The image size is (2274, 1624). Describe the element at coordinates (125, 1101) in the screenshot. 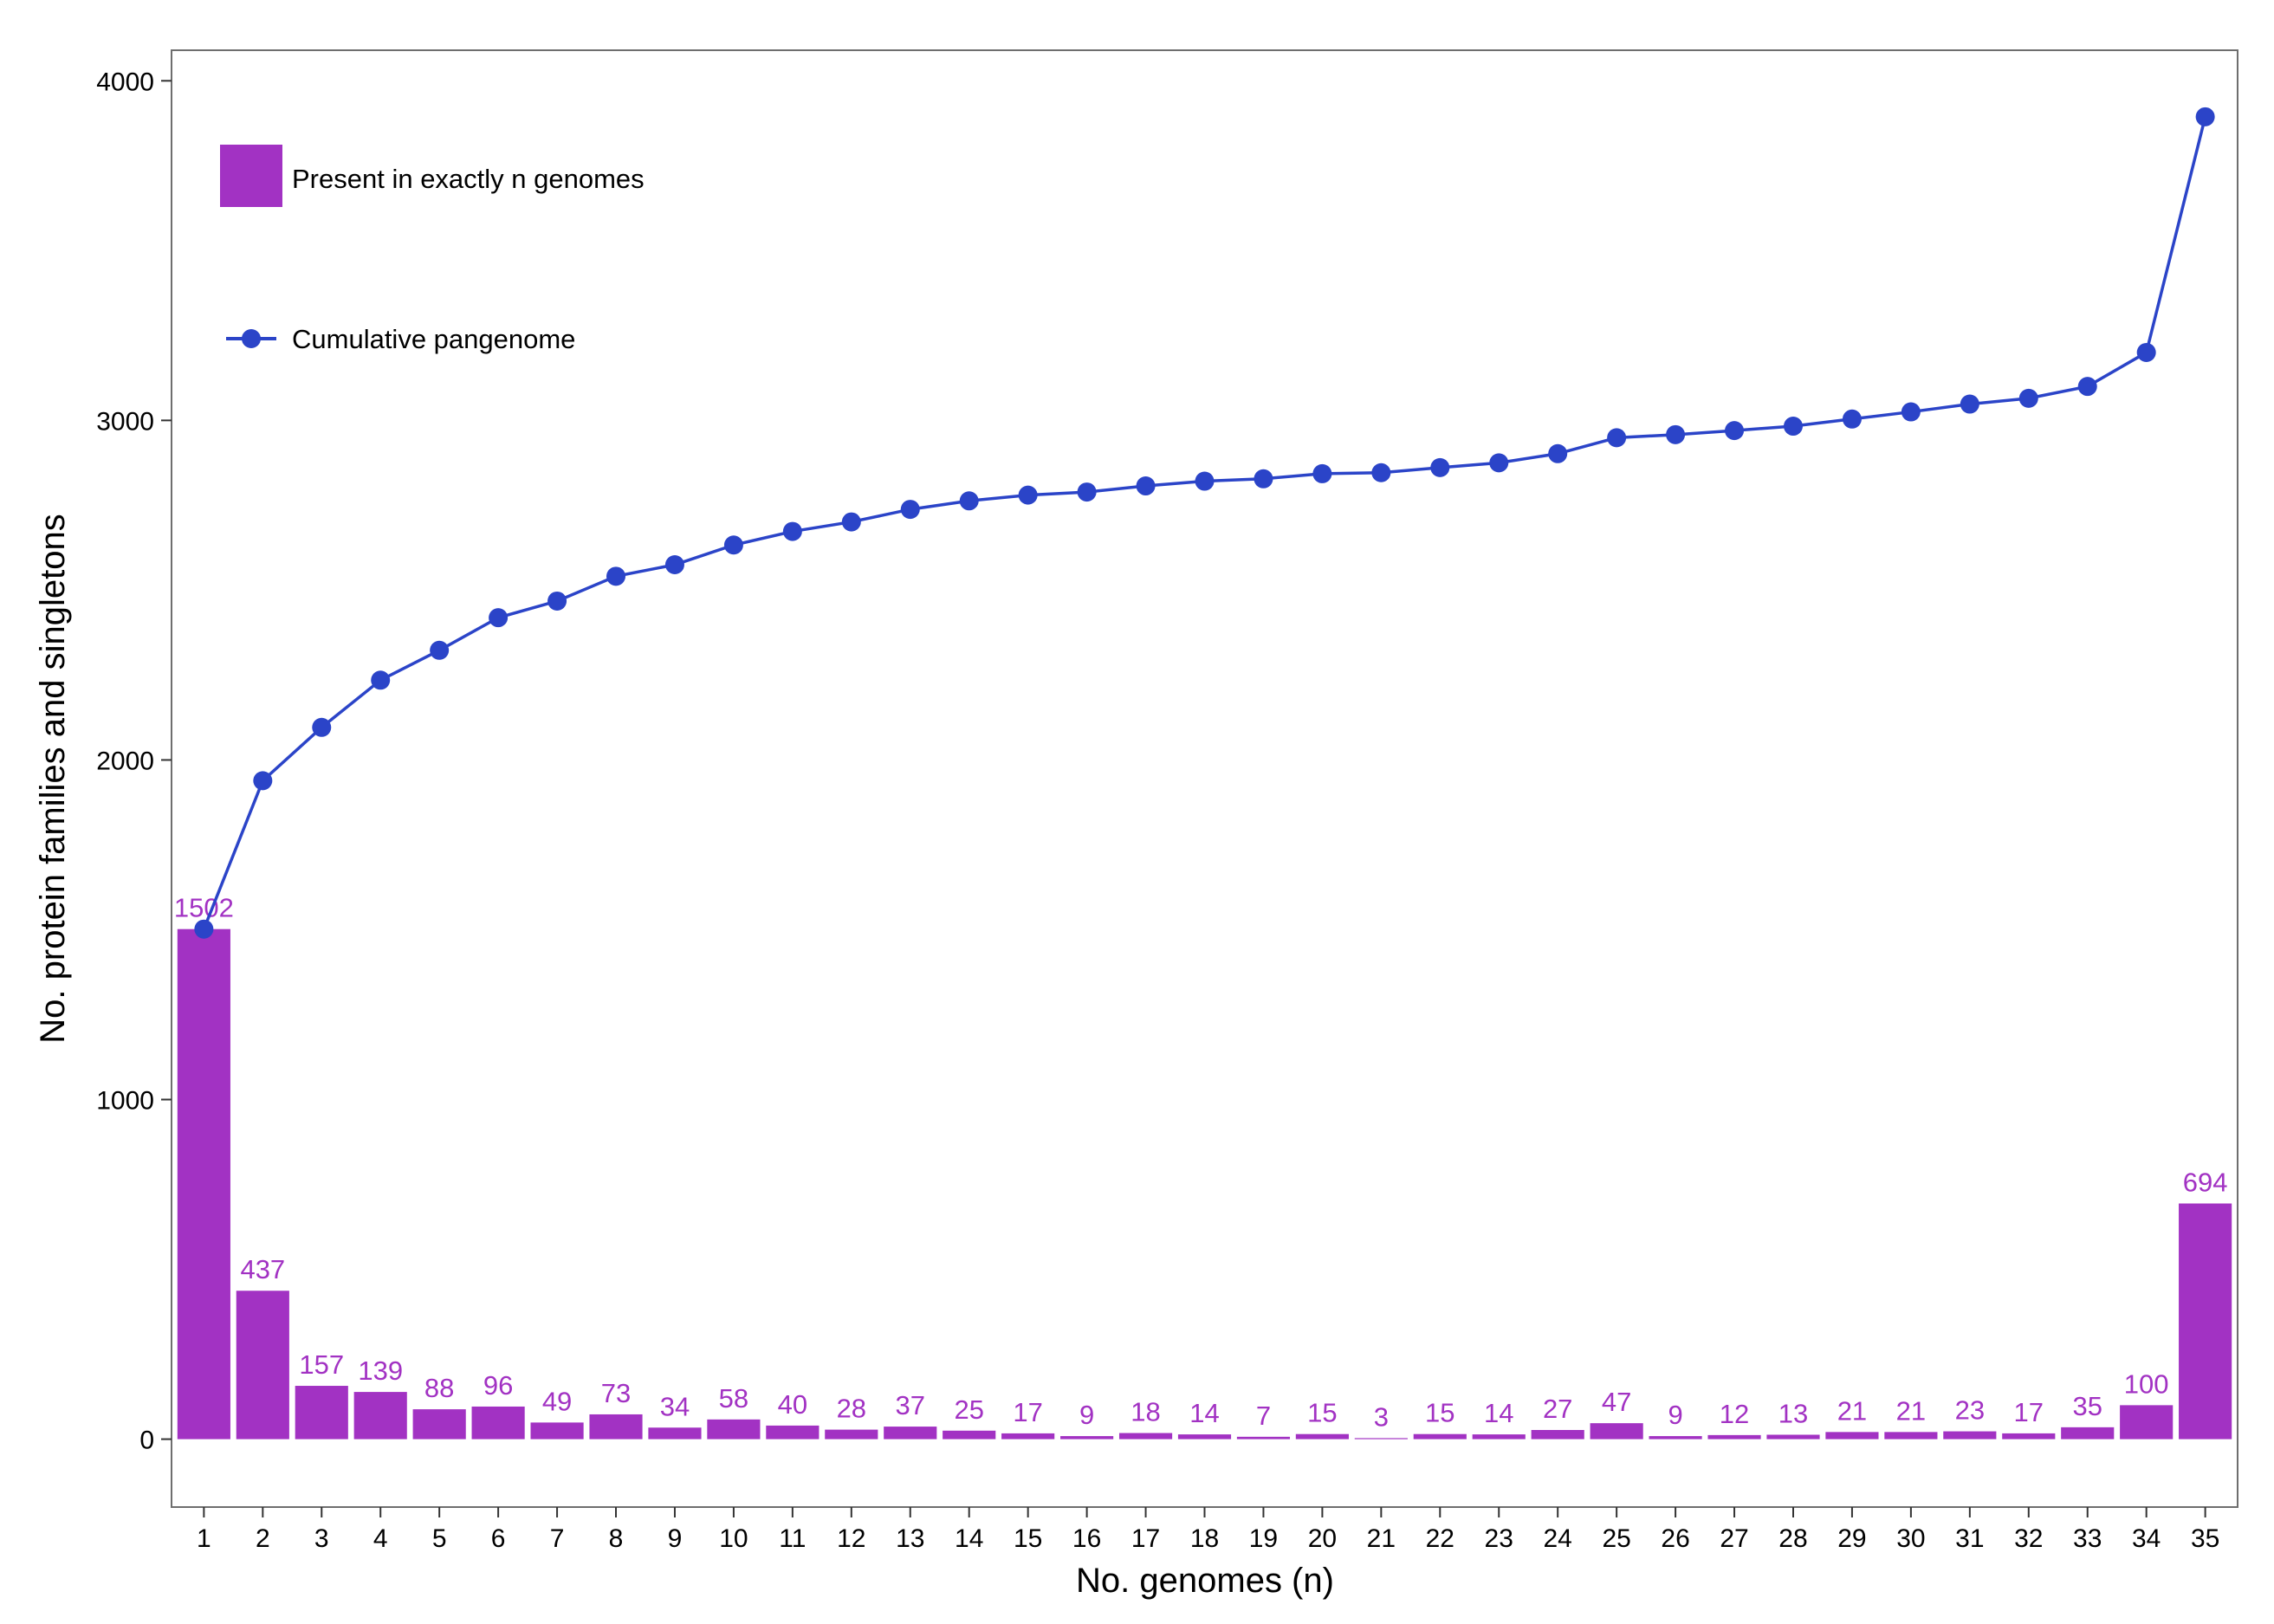

I see `y-tick-label: 1000` at that location.